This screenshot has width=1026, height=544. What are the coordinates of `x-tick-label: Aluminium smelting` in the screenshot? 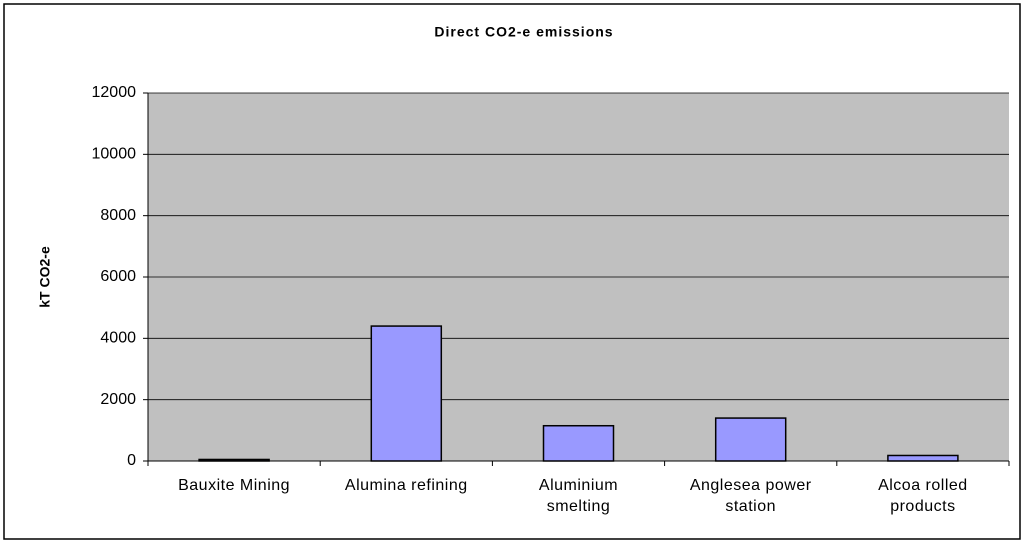 It's located at (578, 496).